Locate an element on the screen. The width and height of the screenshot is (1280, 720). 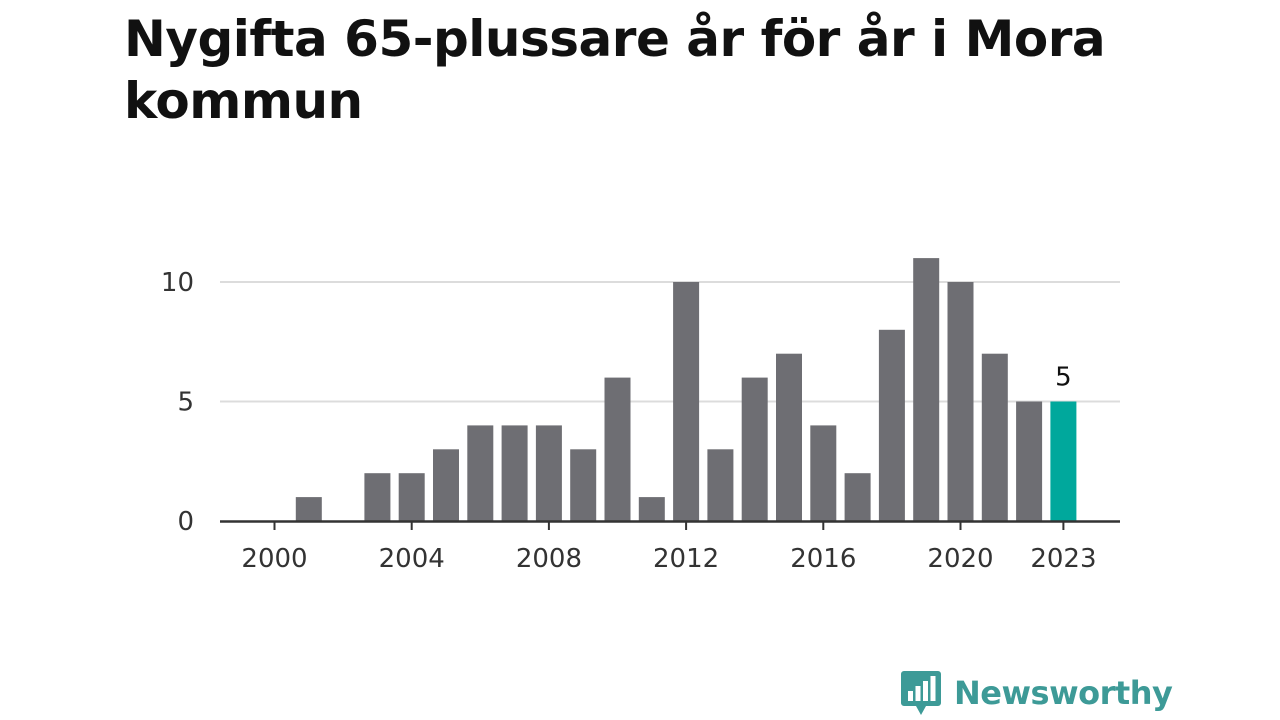
y-tick-label: 5 is located at coordinates (185, 403).